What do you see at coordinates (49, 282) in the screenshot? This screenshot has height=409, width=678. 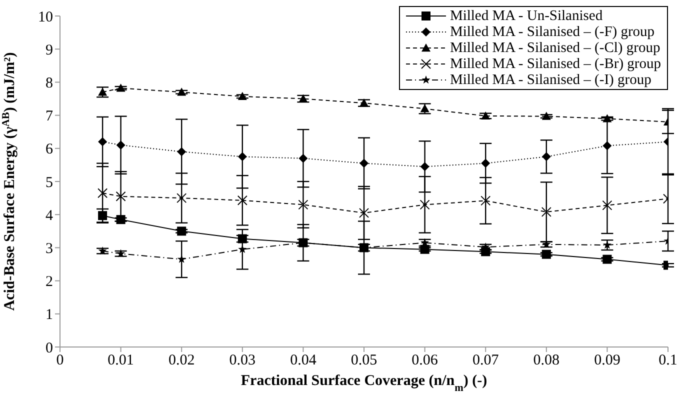 I see `y-tick-label: 2` at bounding box center [49, 282].